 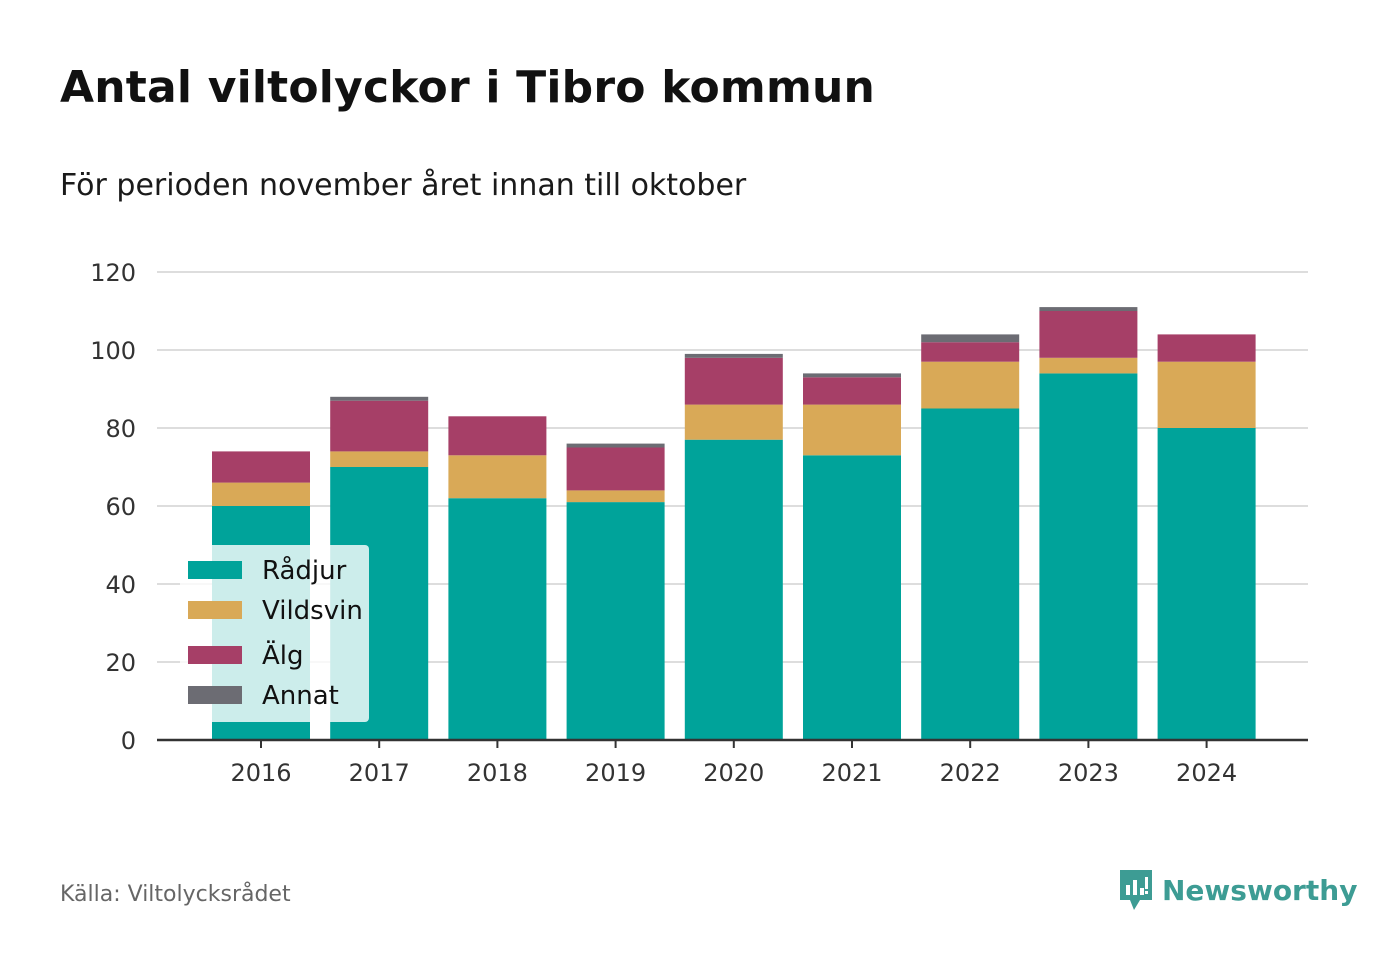 What do you see at coordinates (120, 663) in the screenshot?
I see `y-tick-label: 20` at bounding box center [120, 663].